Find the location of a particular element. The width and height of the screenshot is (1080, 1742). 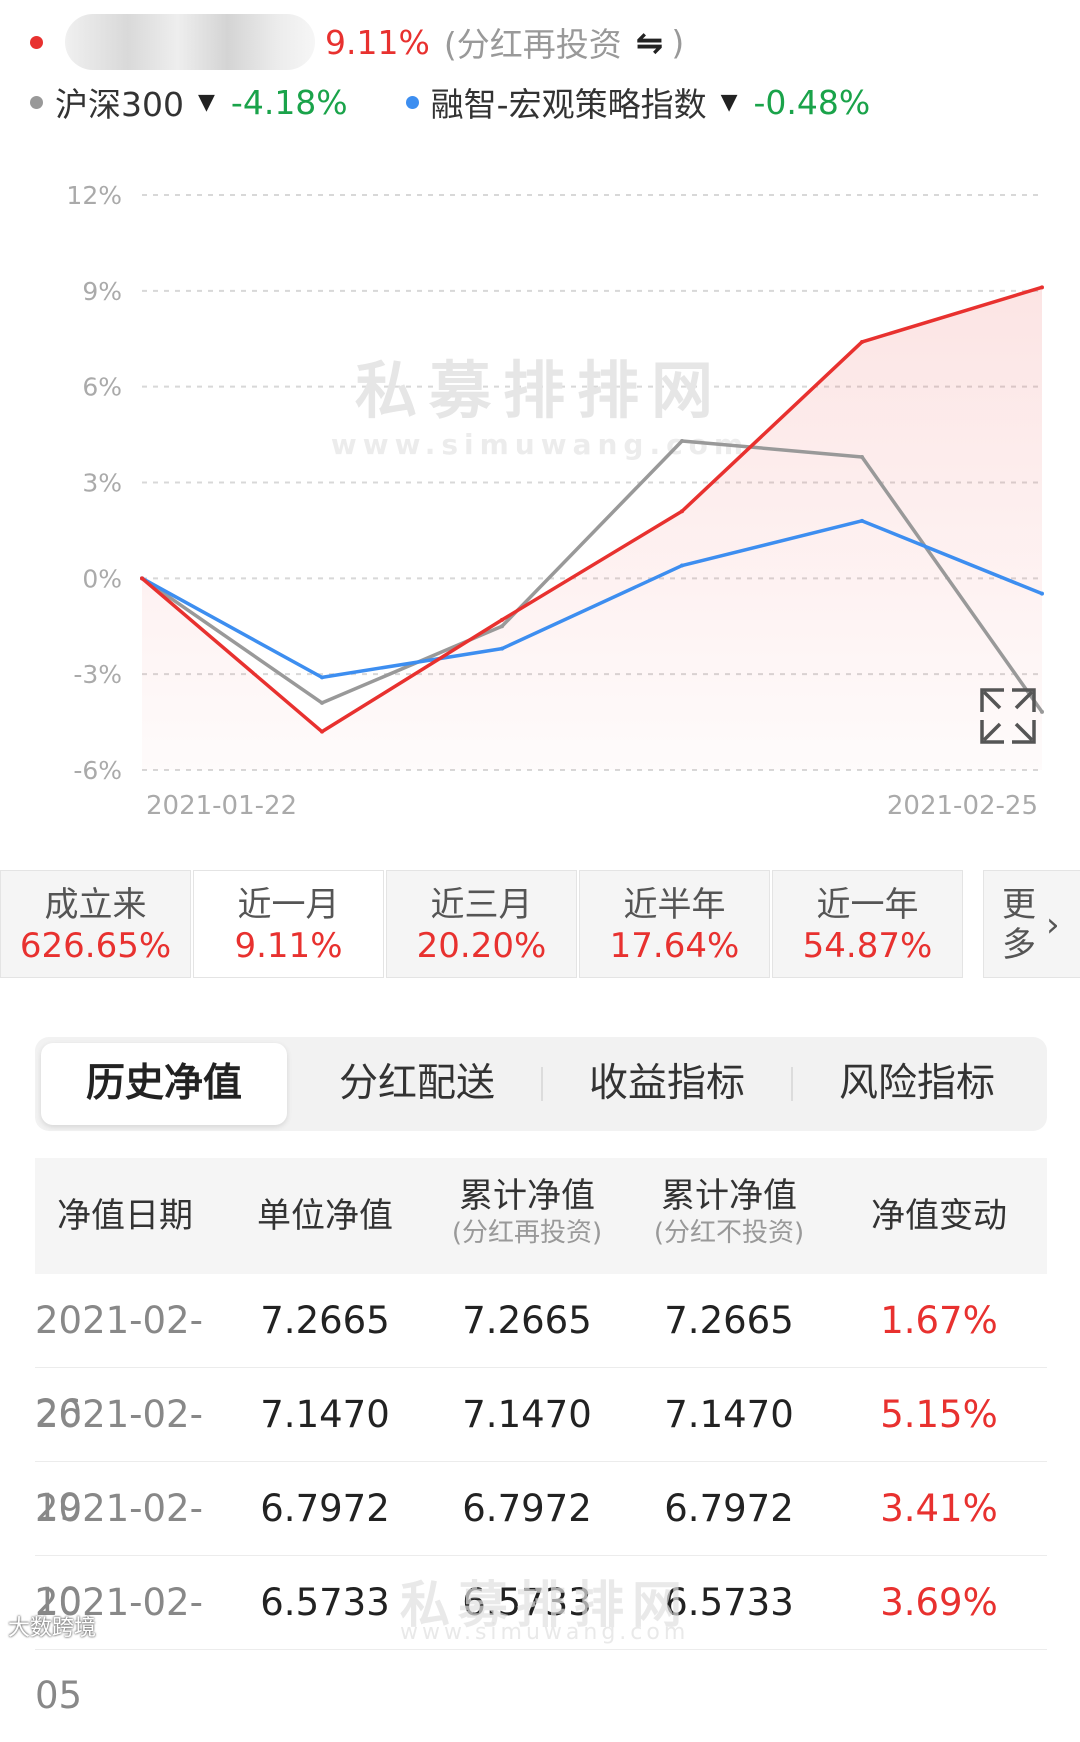

table-cell: 3.41% is located at coordinates (939, 1508).